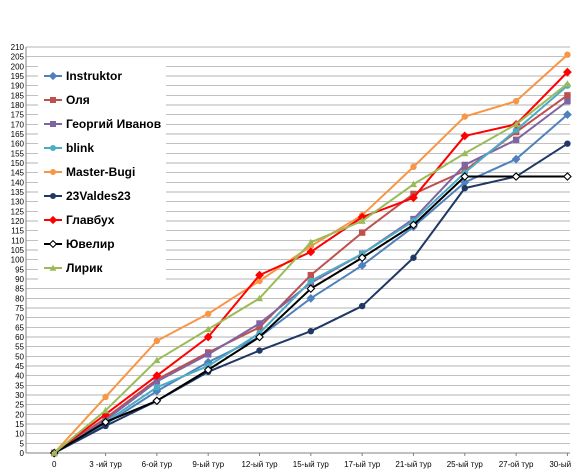  I want to click on y-tick-label: 205, so click(18, 57).